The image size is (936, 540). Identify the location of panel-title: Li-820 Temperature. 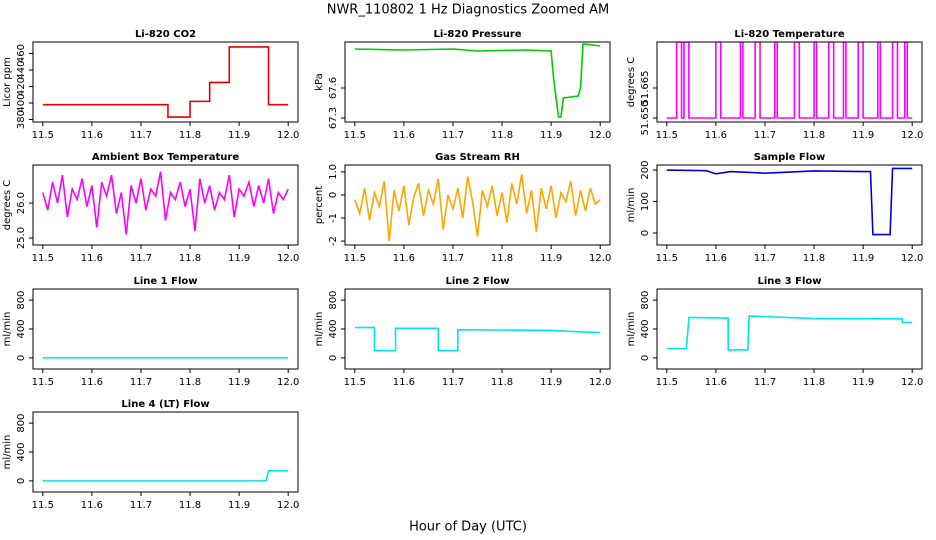
(789, 34).